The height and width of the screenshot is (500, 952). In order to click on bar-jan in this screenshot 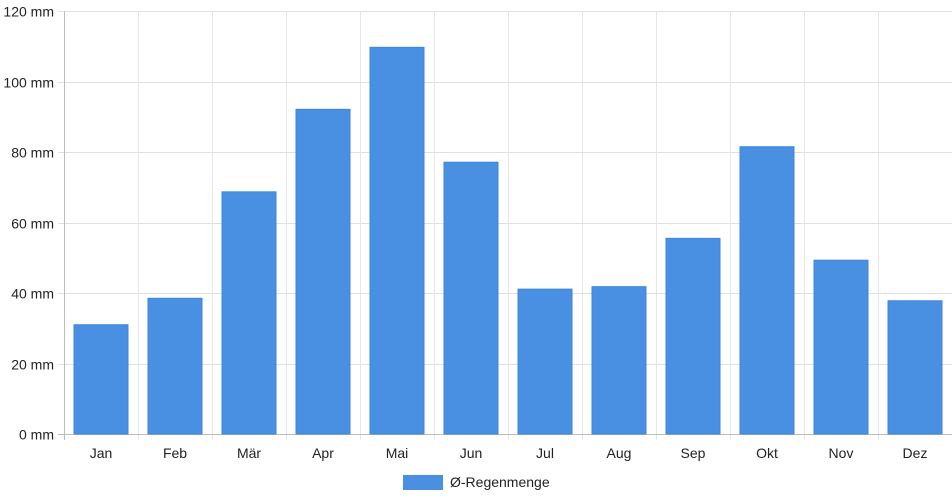, I will do `click(101, 379)`.